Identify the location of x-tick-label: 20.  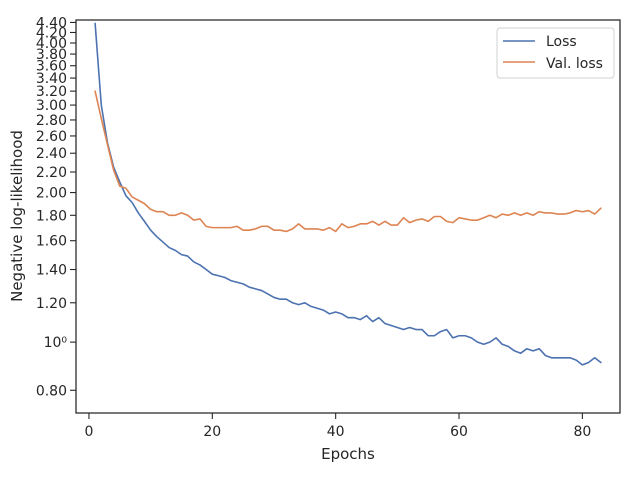
(212, 432).